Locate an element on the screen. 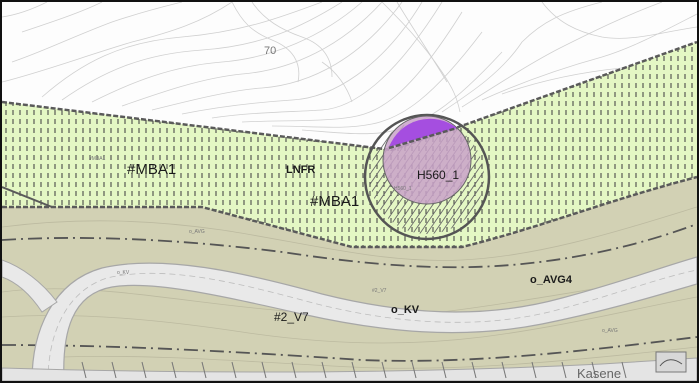 The width and height of the screenshot is (699, 383). road-label-kv-small: o_KV is located at coordinates (123, 273).